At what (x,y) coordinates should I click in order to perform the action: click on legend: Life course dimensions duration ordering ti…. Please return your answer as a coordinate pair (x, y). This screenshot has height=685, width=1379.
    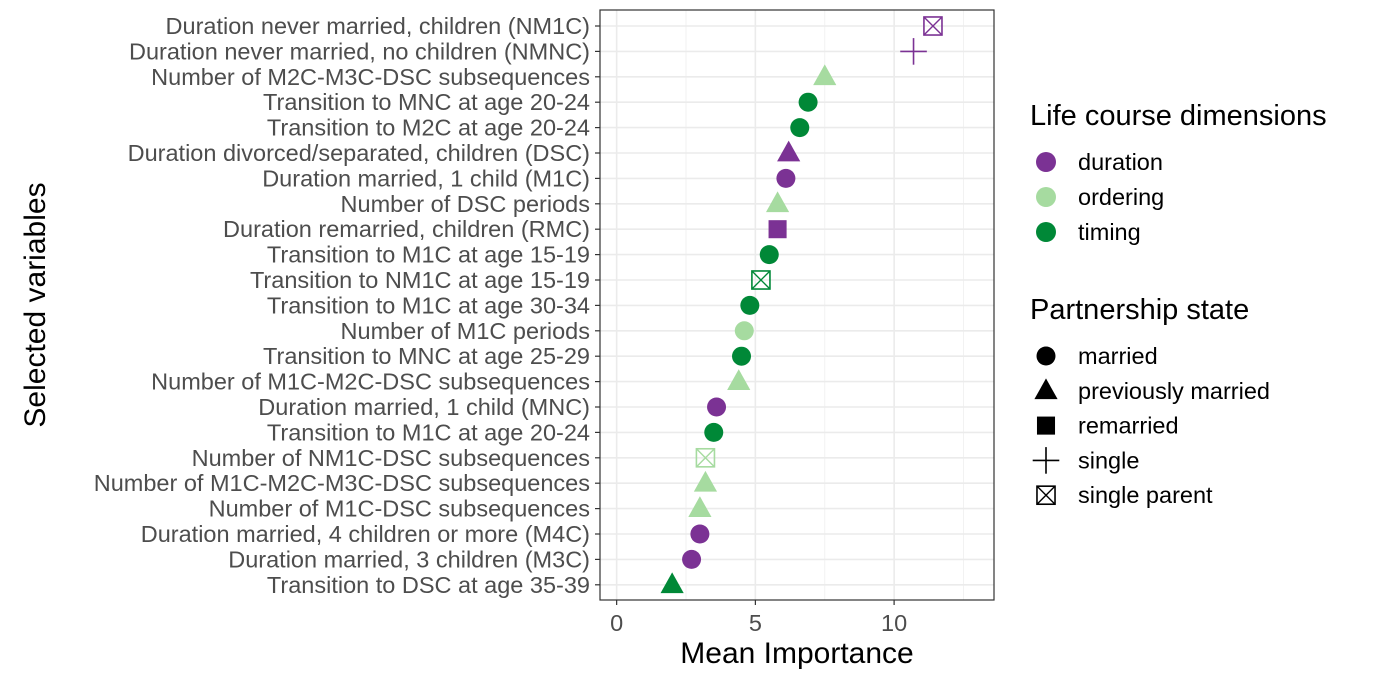
    Looking at the image, I should click on (1178, 304).